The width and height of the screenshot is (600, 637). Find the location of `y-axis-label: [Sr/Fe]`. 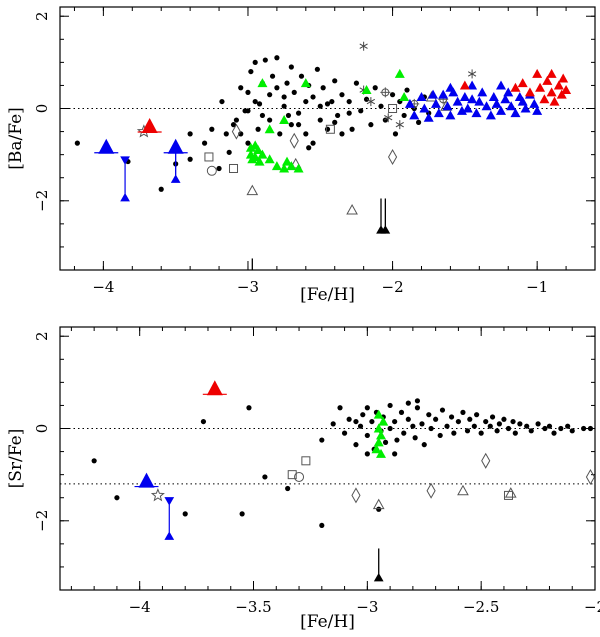

y-axis-label: [Sr/Fe] is located at coordinates (16, 459).